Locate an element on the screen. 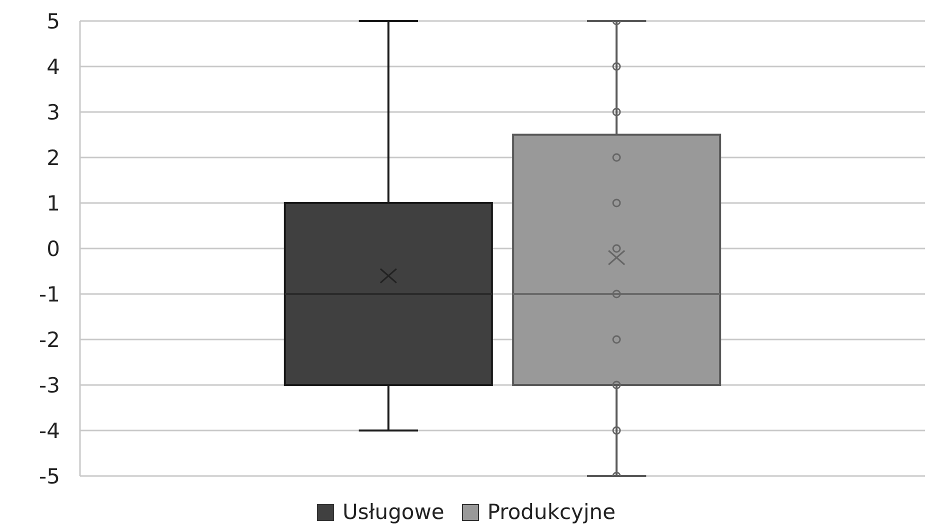  y-tick-label: 1 is located at coordinates (53, 203).